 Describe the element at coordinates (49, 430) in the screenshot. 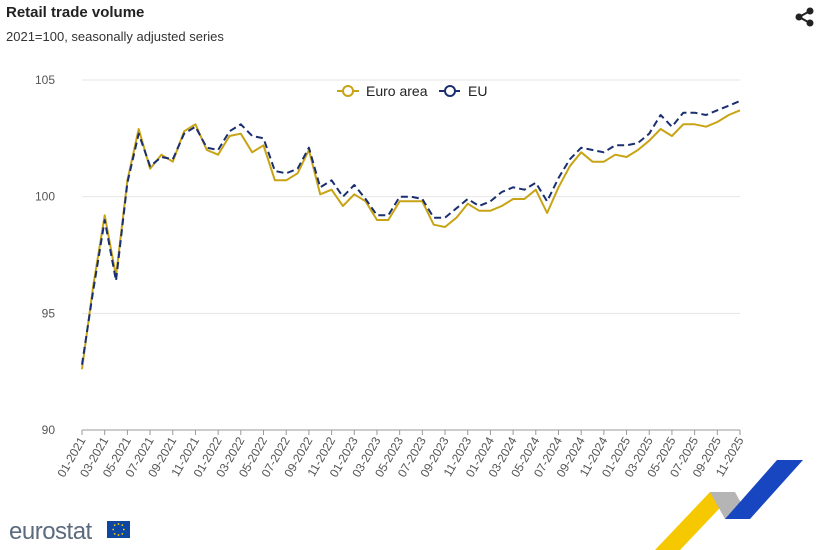

I see `y-tick-label: 90` at that location.